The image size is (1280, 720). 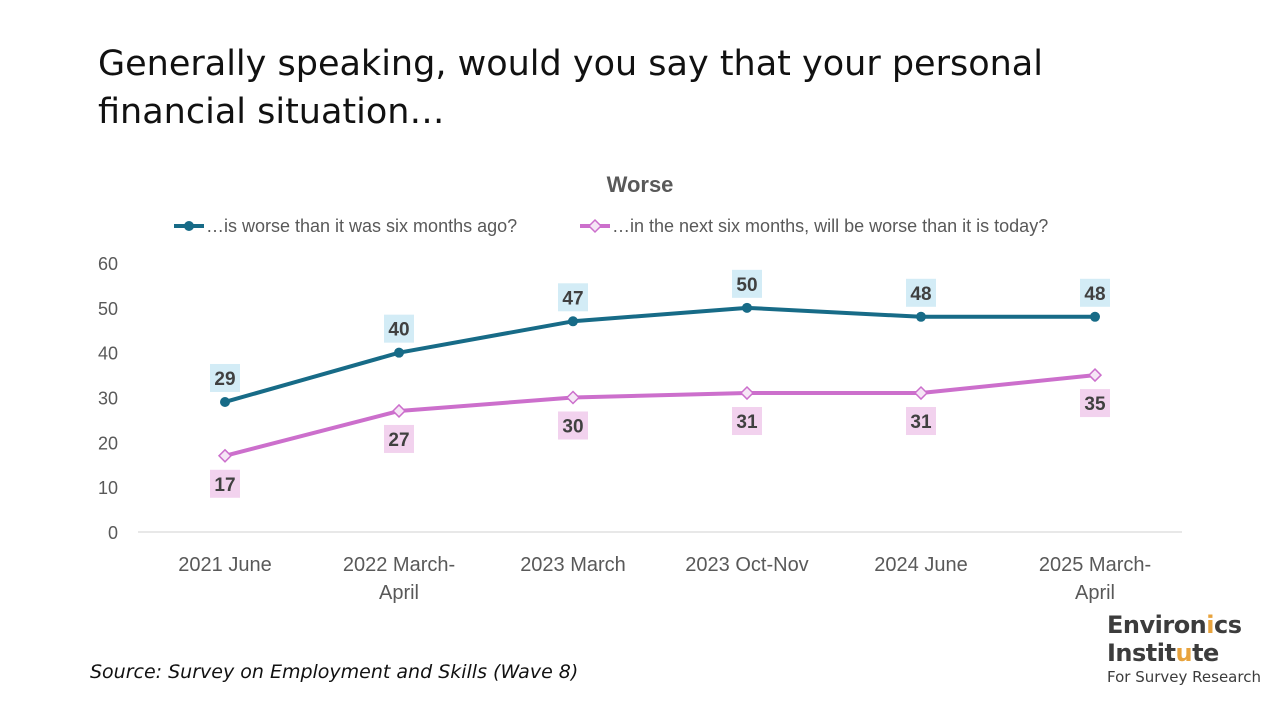 I want to click on data-label: 27, so click(x=398, y=440).